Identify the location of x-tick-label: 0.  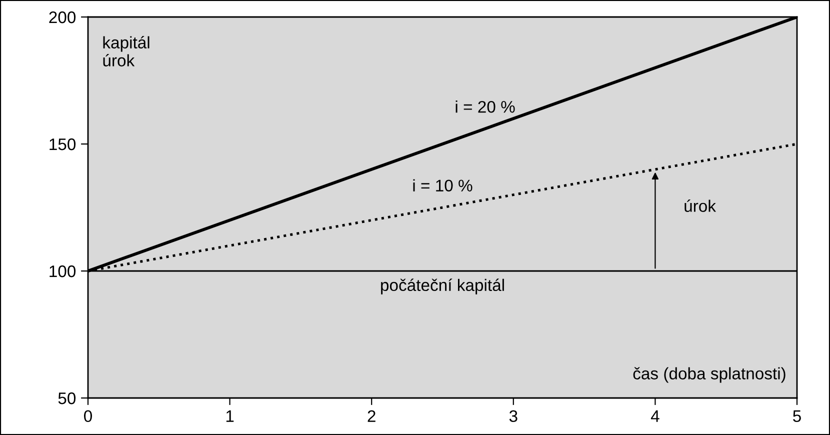
(88, 416).